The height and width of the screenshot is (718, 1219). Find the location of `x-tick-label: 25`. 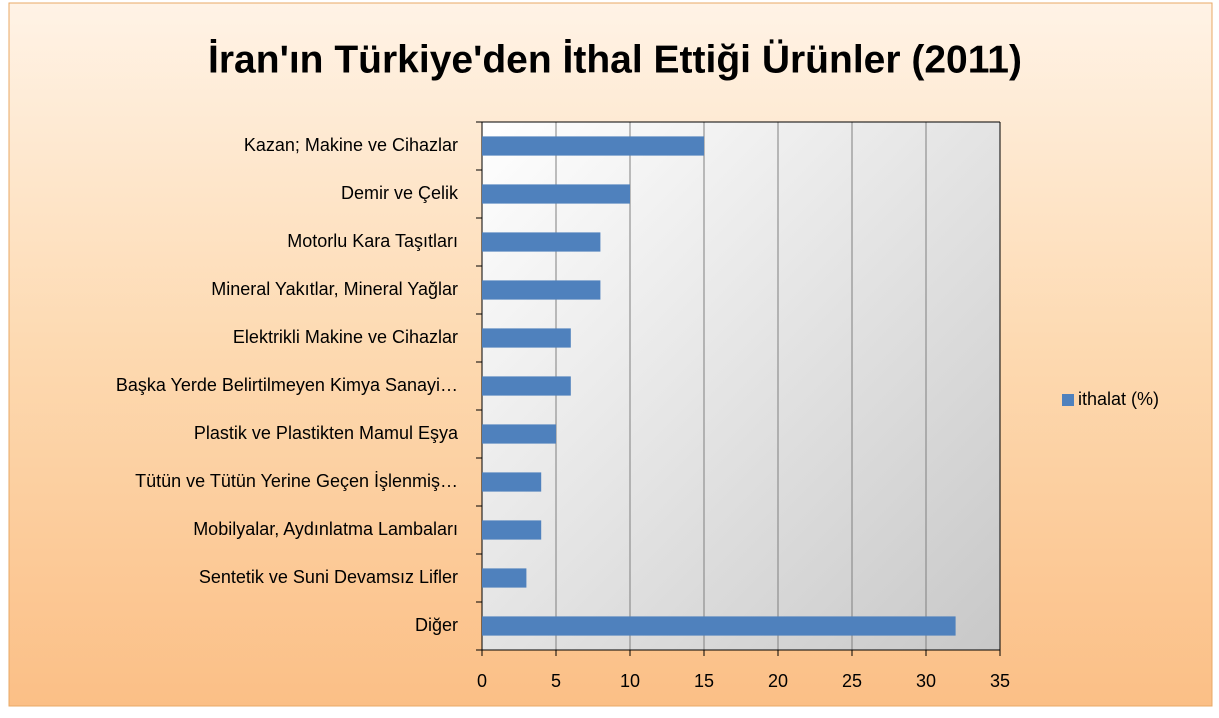

x-tick-label: 25 is located at coordinates (852, 681).